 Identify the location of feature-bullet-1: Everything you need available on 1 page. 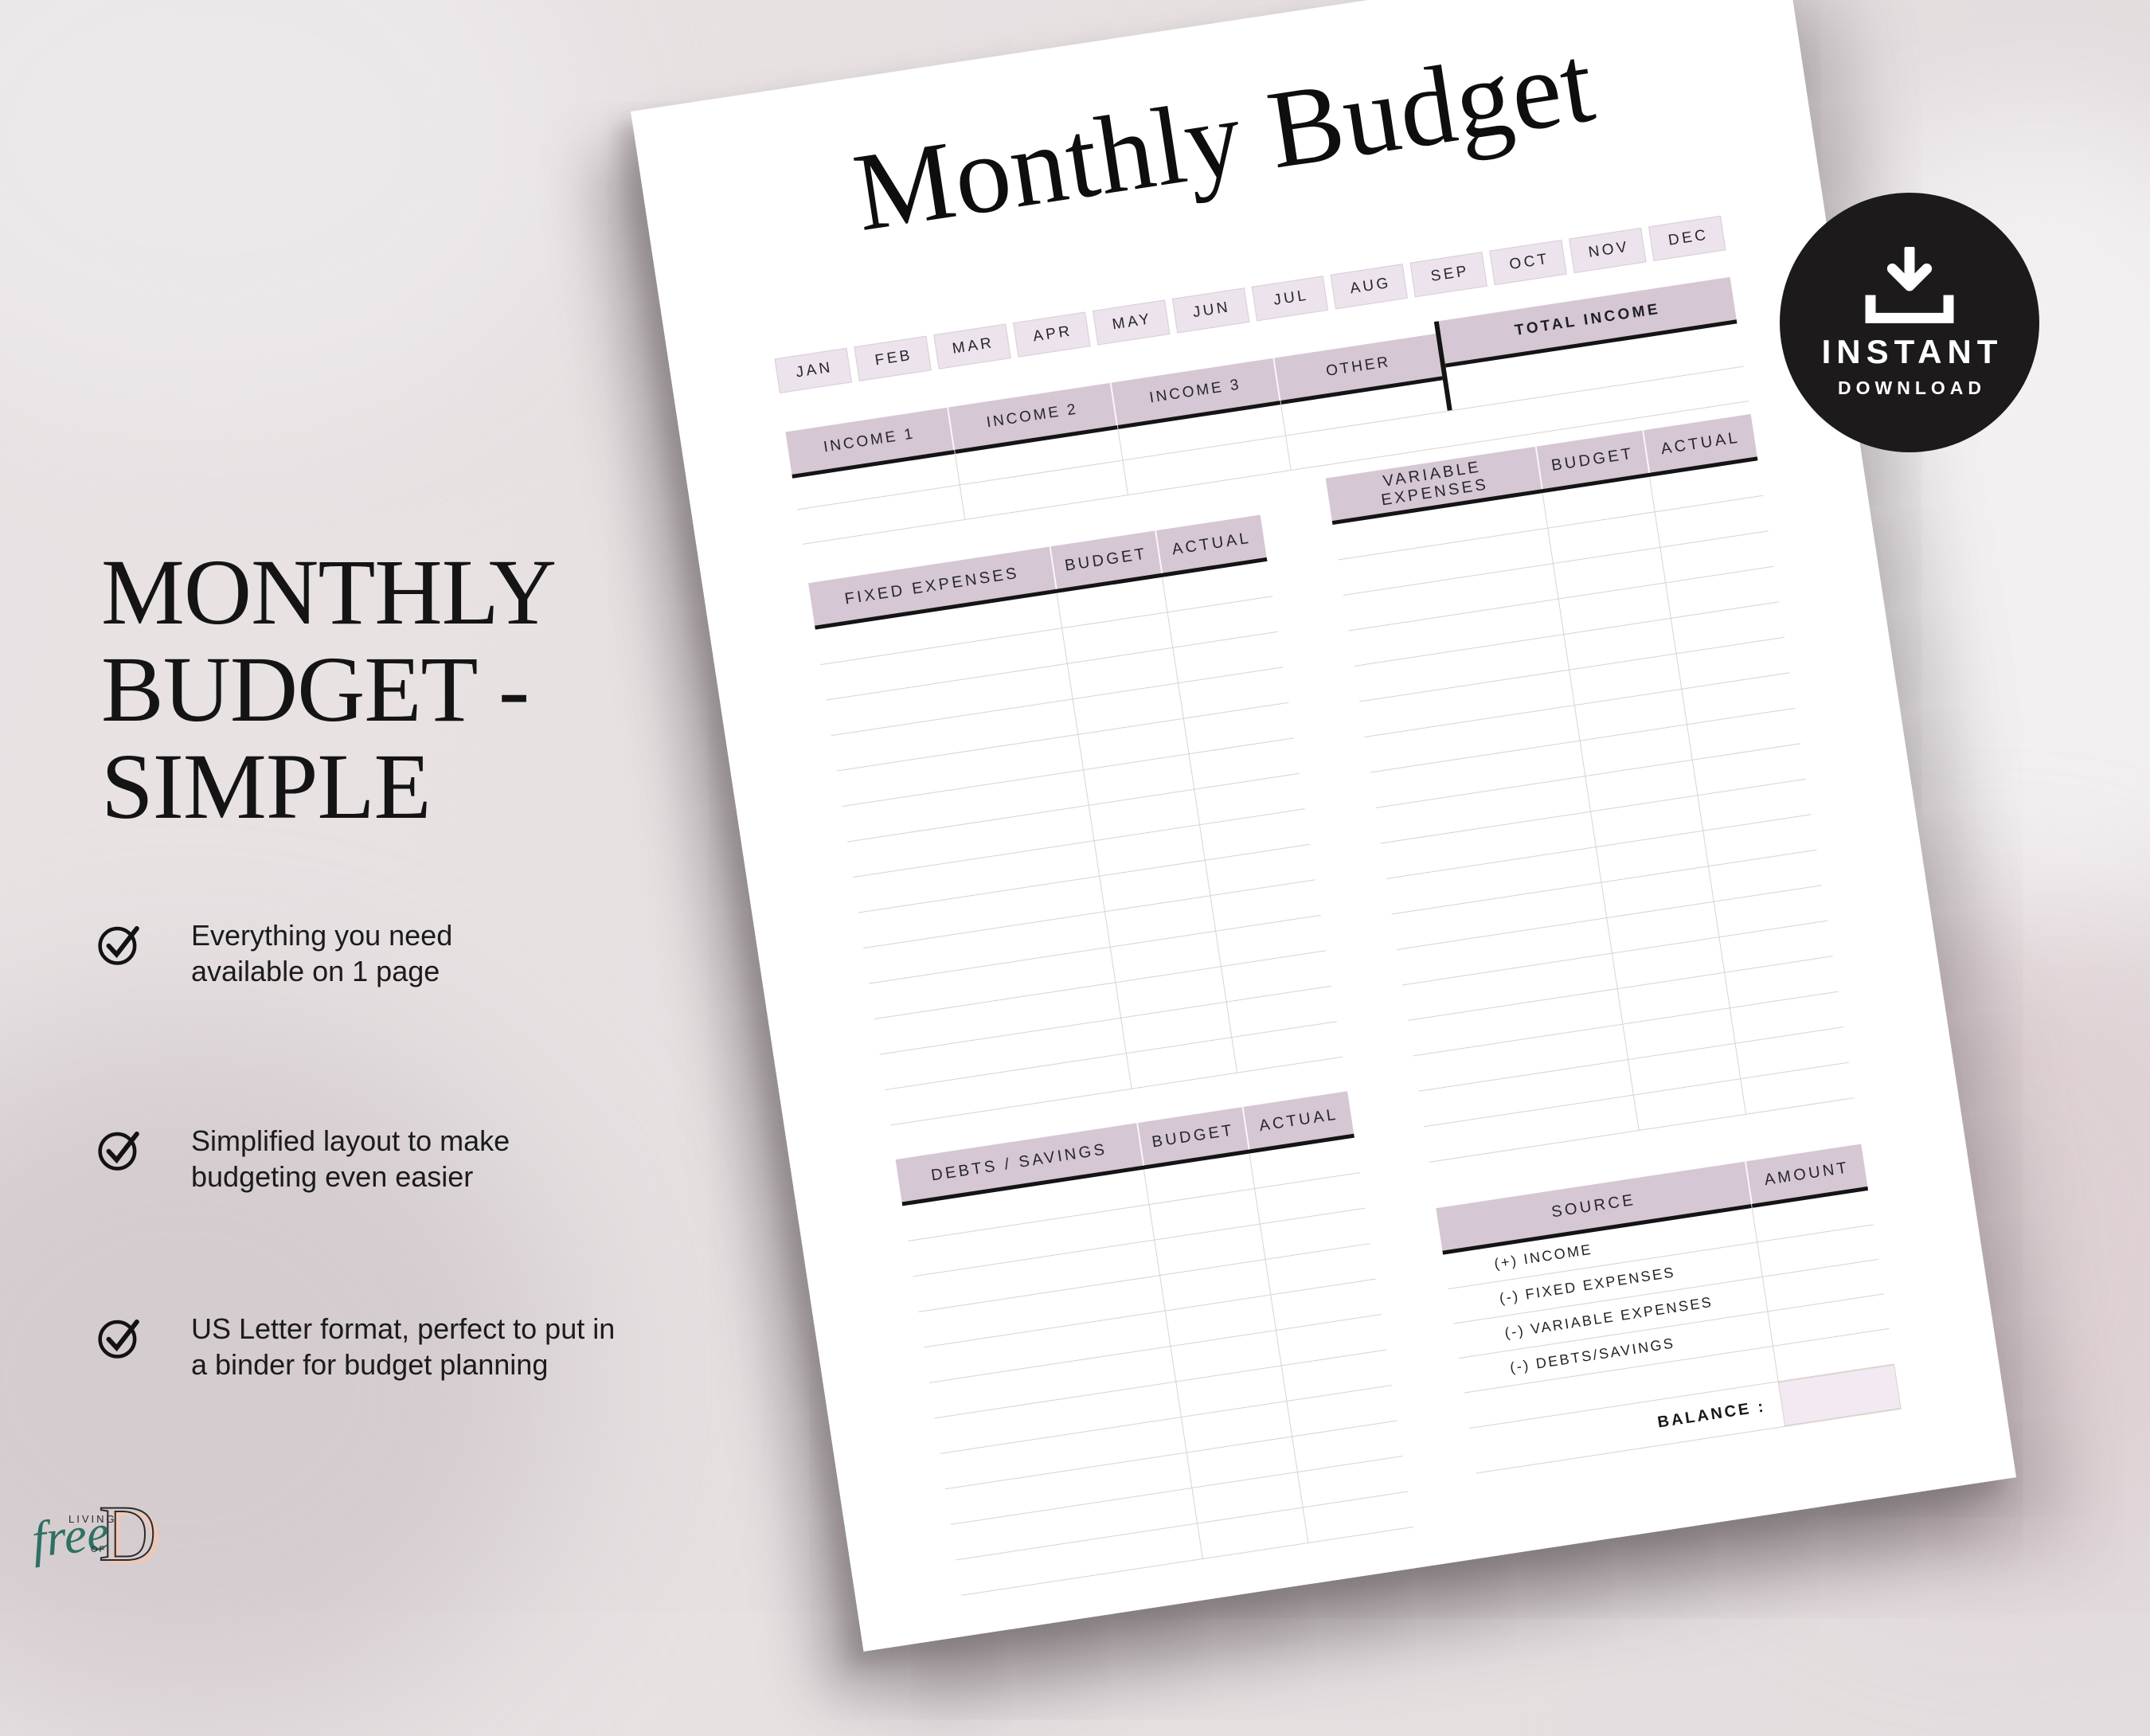
(274, 953).